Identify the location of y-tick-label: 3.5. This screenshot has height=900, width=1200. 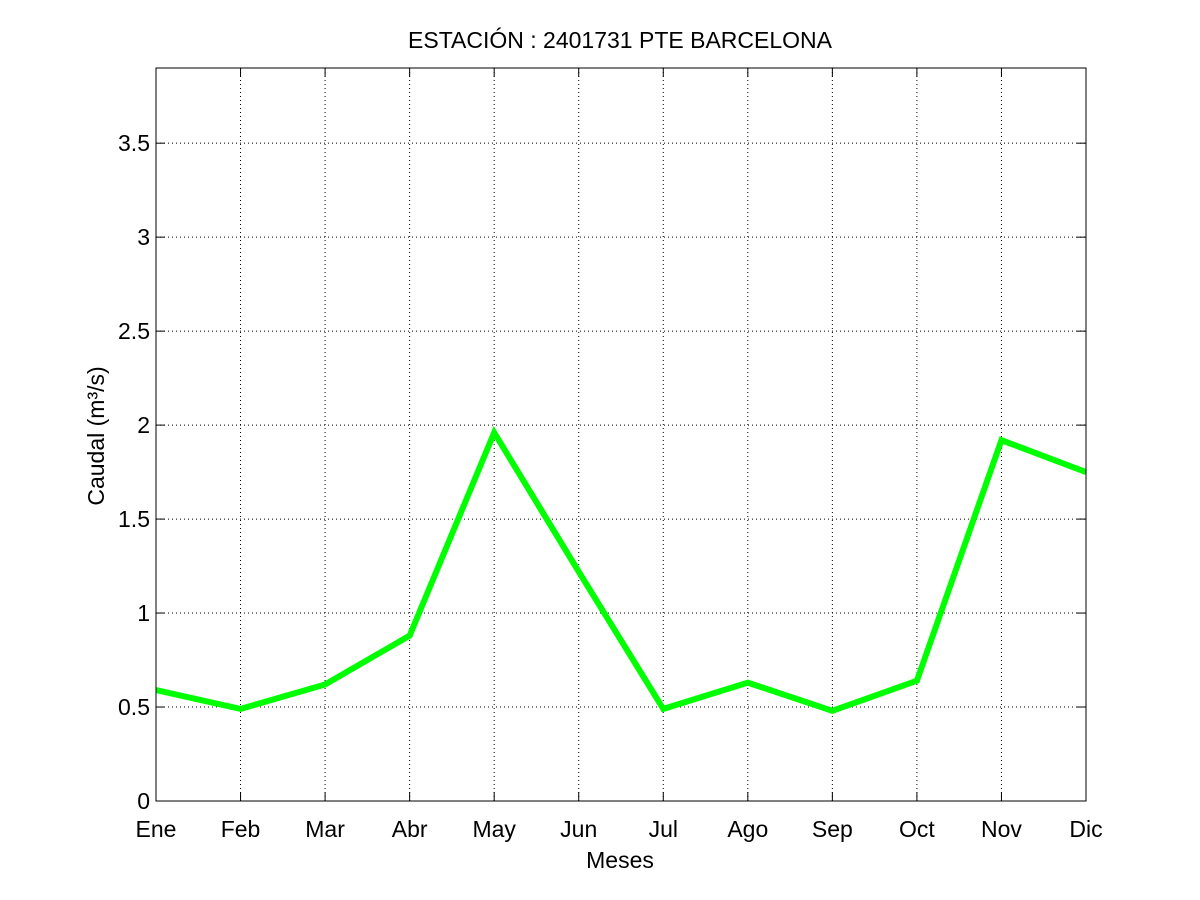
(134, 143).